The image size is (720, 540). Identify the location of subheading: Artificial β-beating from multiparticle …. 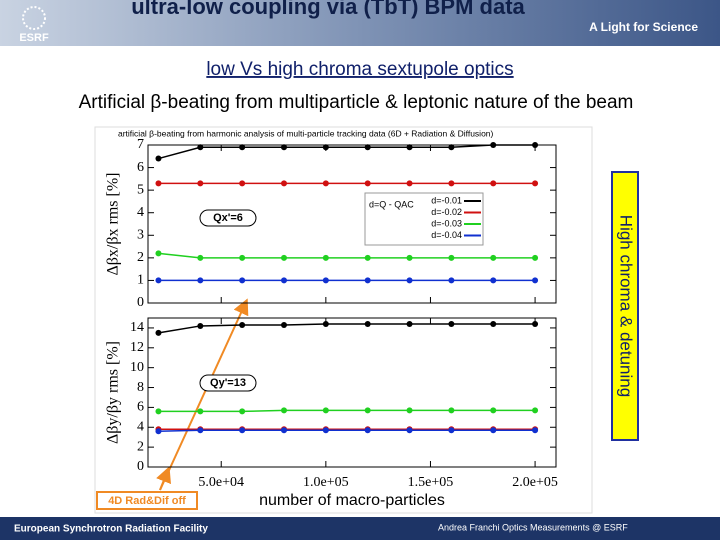
(356, 102).